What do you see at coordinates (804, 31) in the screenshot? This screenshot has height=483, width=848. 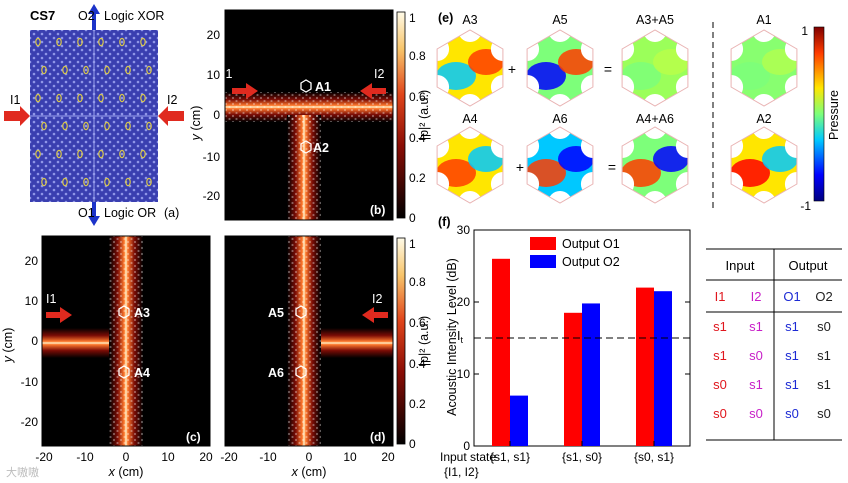 I see `pressure-colorbar-top: 1` at bounding box center [804, 31].